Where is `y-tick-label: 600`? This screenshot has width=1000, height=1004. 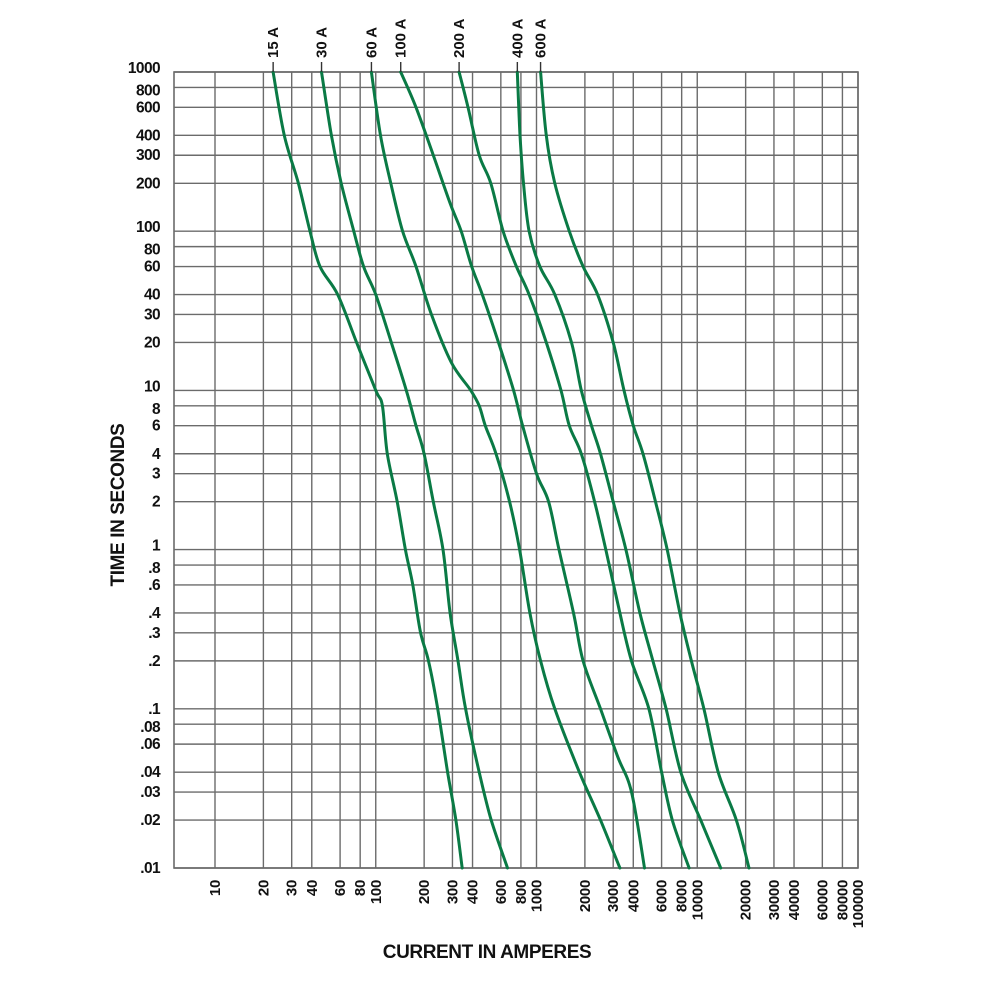 y-tick-label: 600 is located at coordinates (148, 107).